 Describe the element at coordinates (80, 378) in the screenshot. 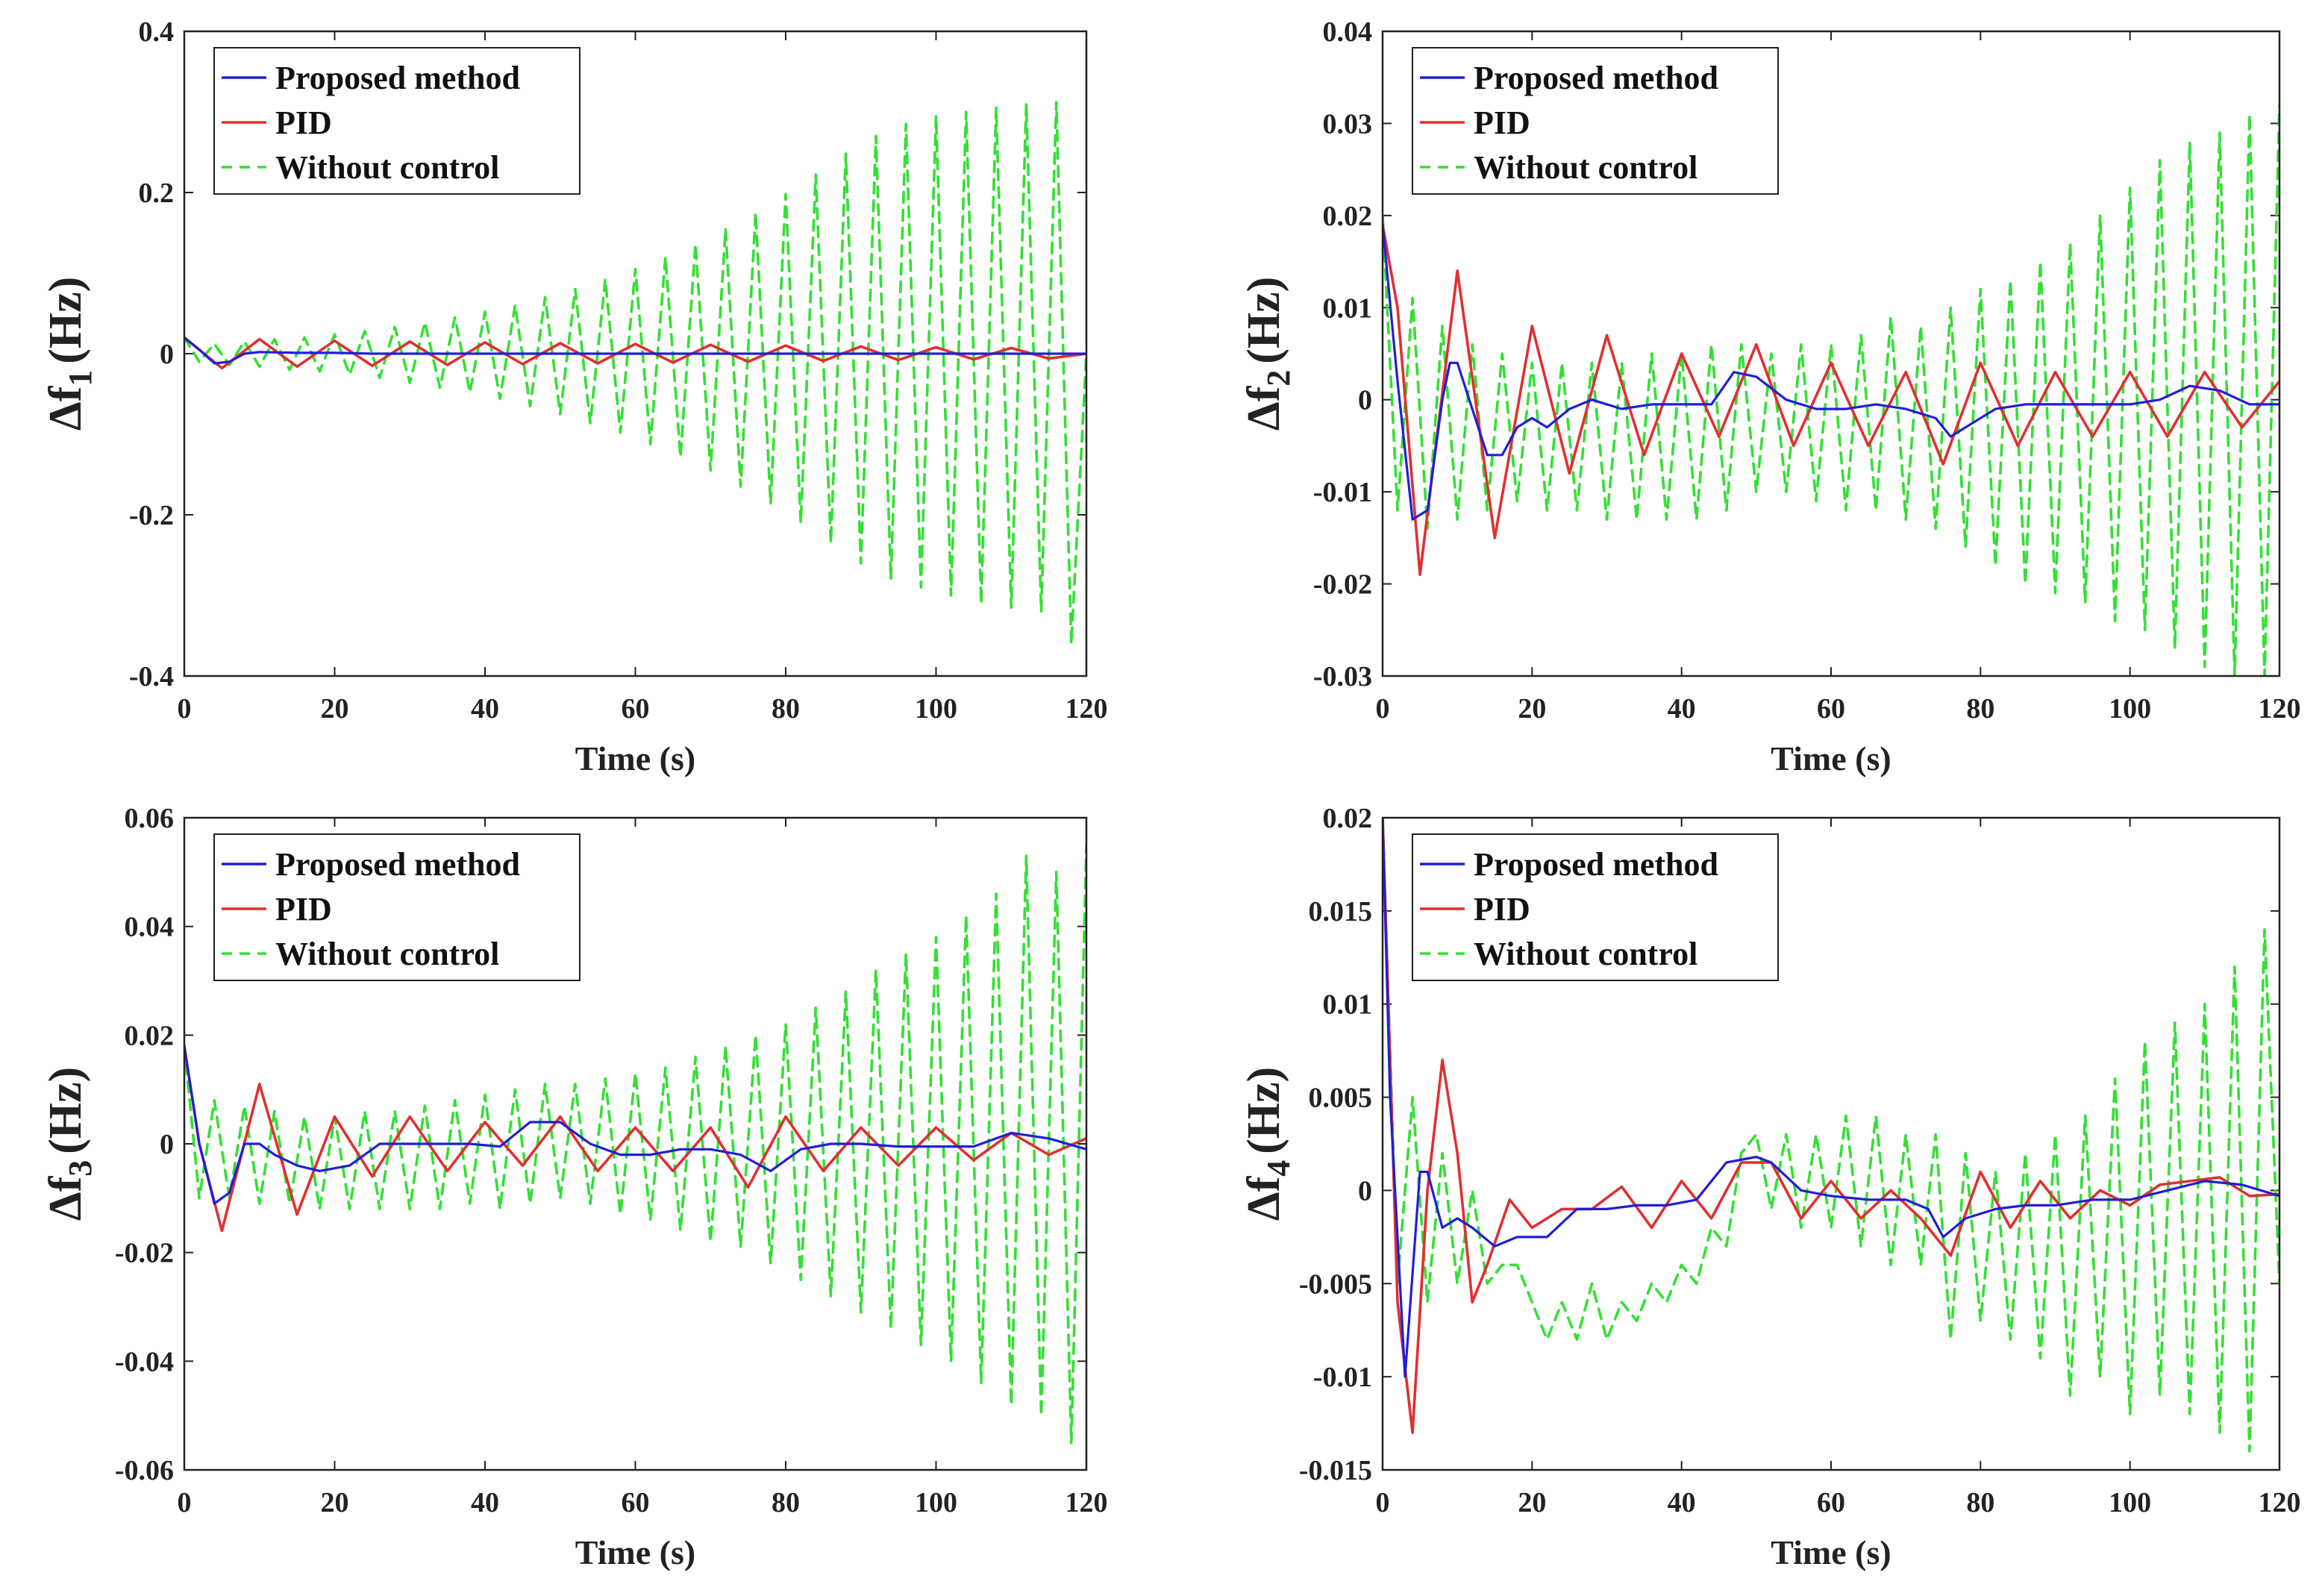

I see `df1-ylabel-sub: 1` at that location.